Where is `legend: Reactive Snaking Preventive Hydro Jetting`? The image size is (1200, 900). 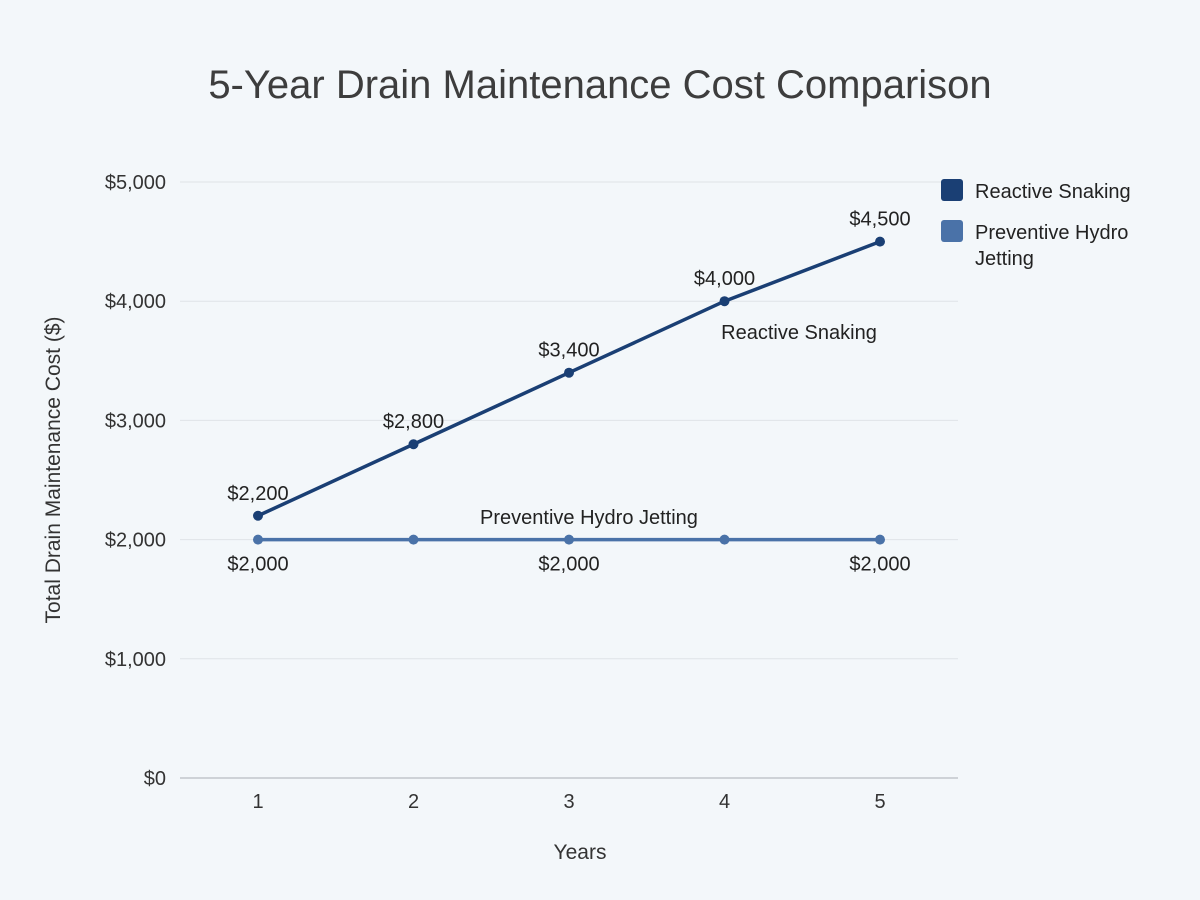 legend: Reactive Snaking Preventive Hydro Jetting is located at coordinates (1036, 224).